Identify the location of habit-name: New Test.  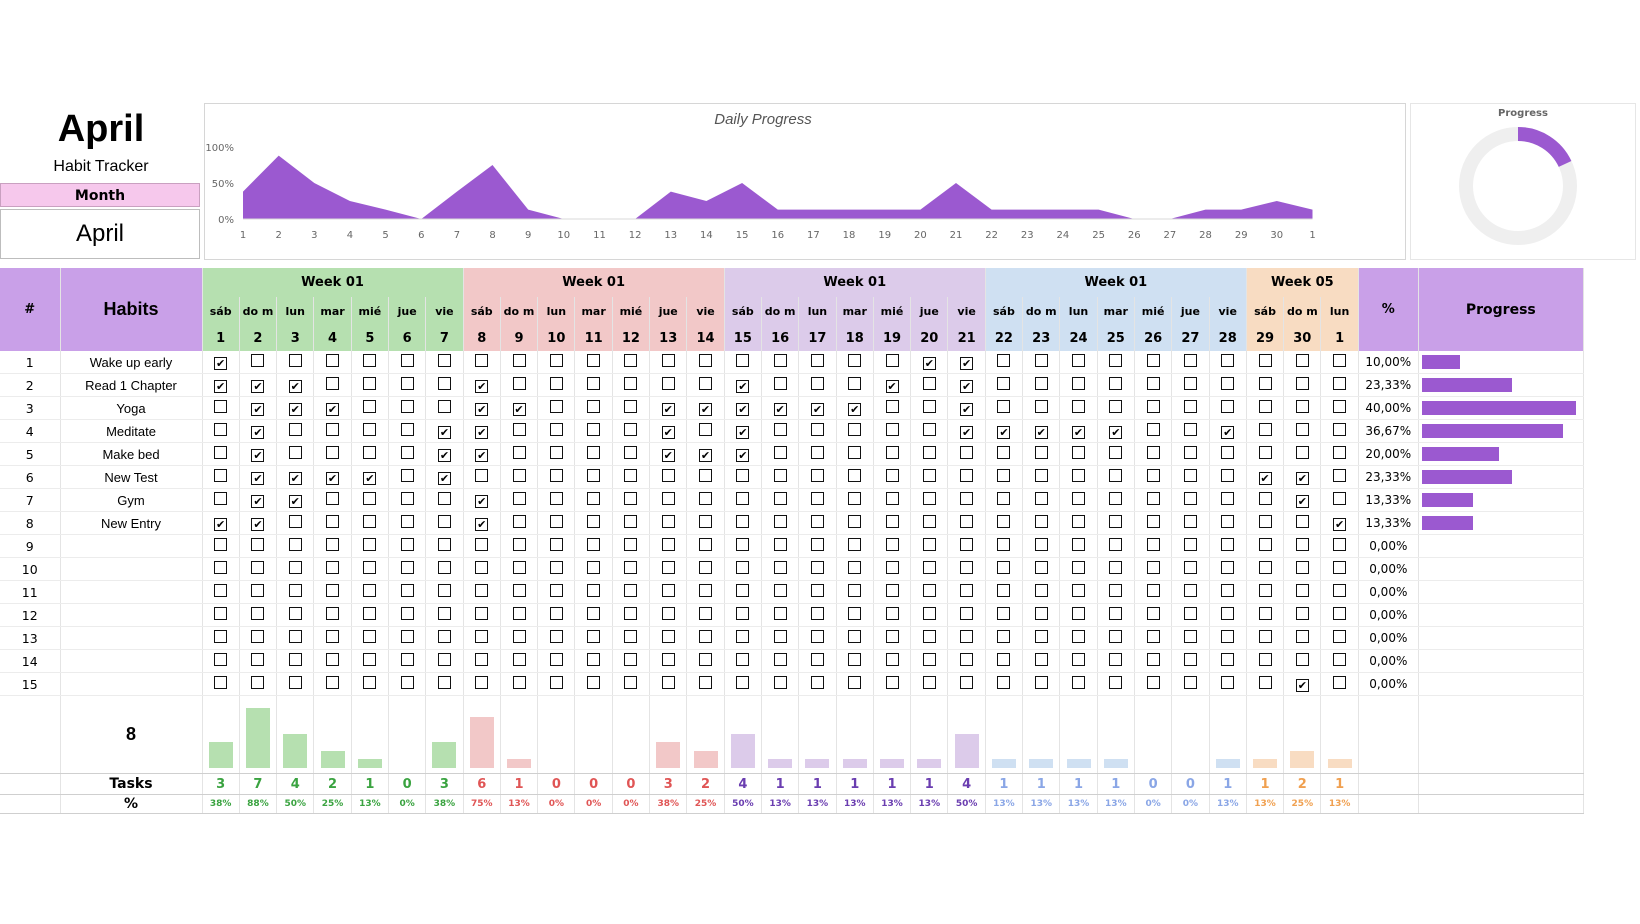
(131, 477).